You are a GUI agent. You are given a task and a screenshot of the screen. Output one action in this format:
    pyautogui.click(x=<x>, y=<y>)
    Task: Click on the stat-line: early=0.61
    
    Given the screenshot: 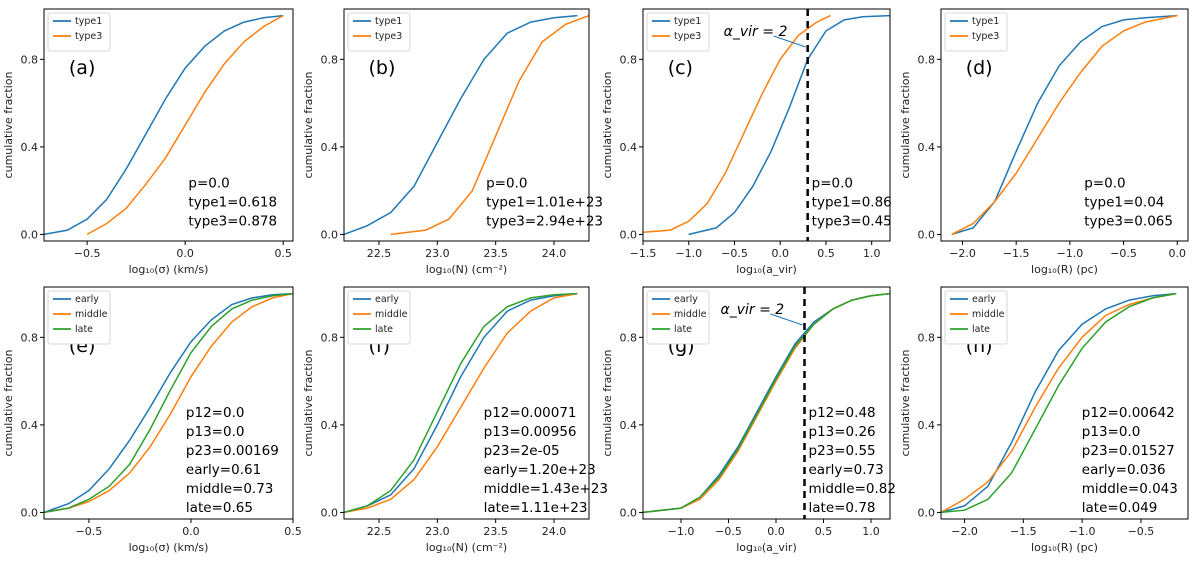 What is the action you would take?
    pyautogui.click(x=223, y=470)
    